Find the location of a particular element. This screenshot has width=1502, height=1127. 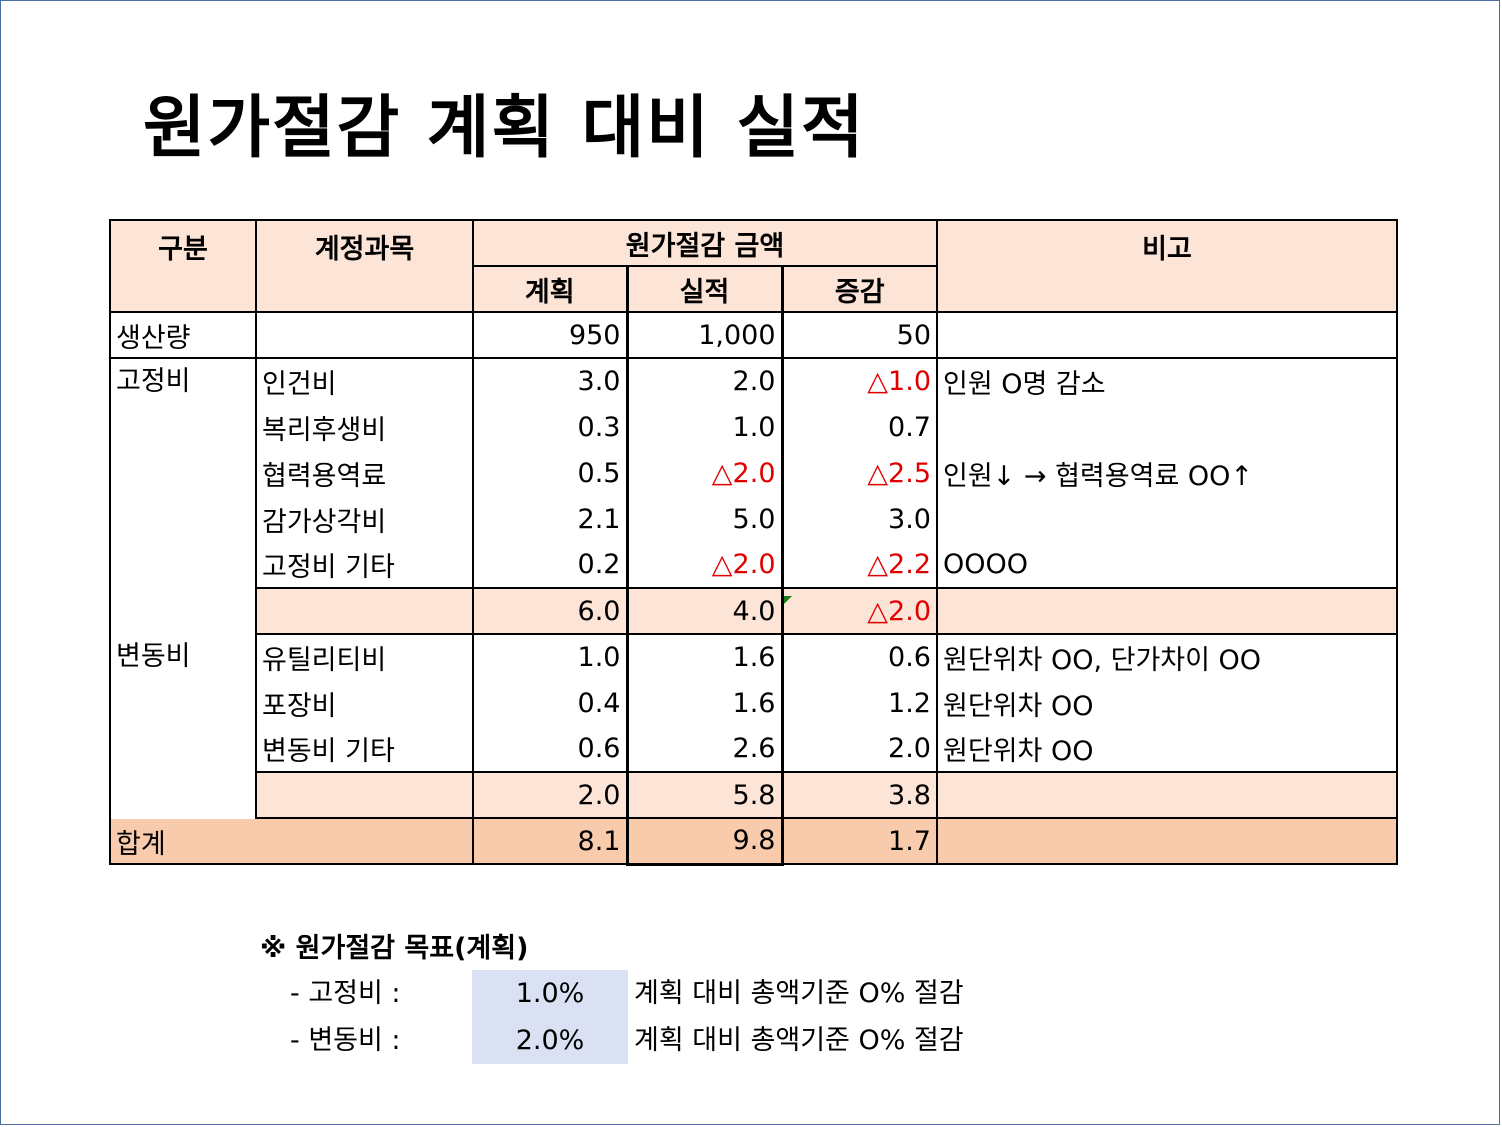

table-row: 복리후생비 0.3 1.0 0.7 is located at coordinates (754, 427).